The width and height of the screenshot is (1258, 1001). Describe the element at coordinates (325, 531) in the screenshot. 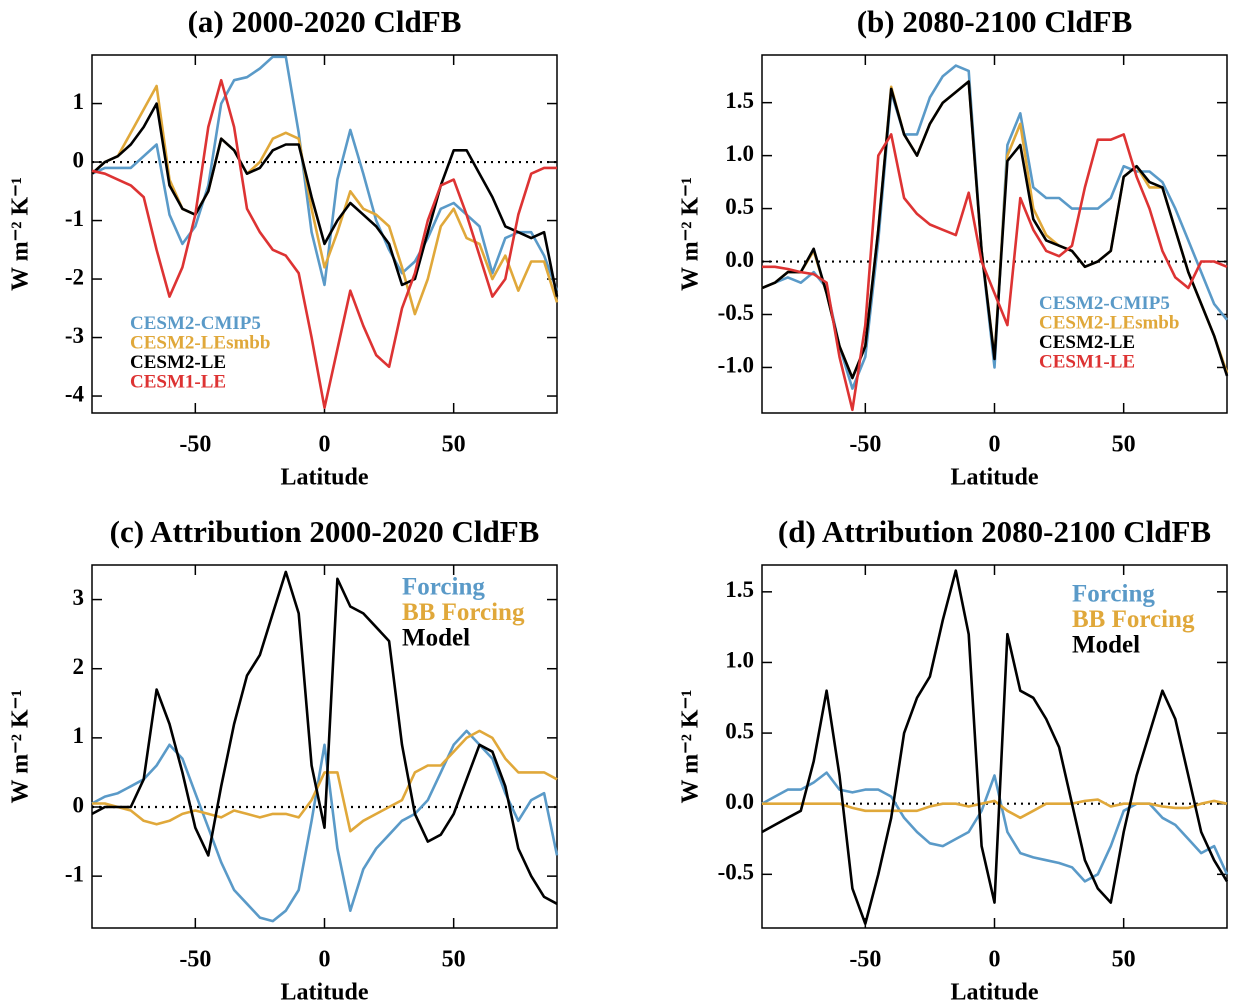

I see `chart-title: (c) Attribution 2000-2020 CldFB` at that location.